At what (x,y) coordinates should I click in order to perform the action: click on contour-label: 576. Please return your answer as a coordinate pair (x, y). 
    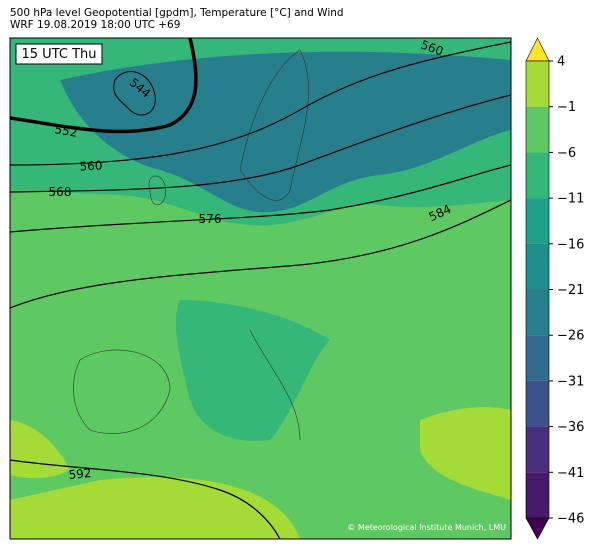
    Looking at the image, I should click on (210, 219).